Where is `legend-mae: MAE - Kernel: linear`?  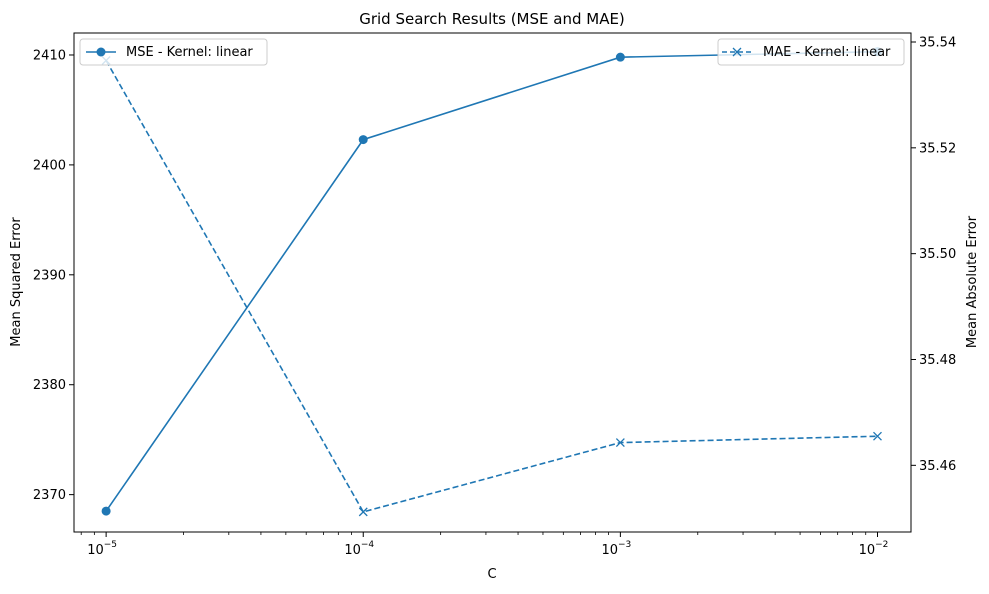
legend-mae: MAE - Kernel: linear is located at coordinates (811, 52).